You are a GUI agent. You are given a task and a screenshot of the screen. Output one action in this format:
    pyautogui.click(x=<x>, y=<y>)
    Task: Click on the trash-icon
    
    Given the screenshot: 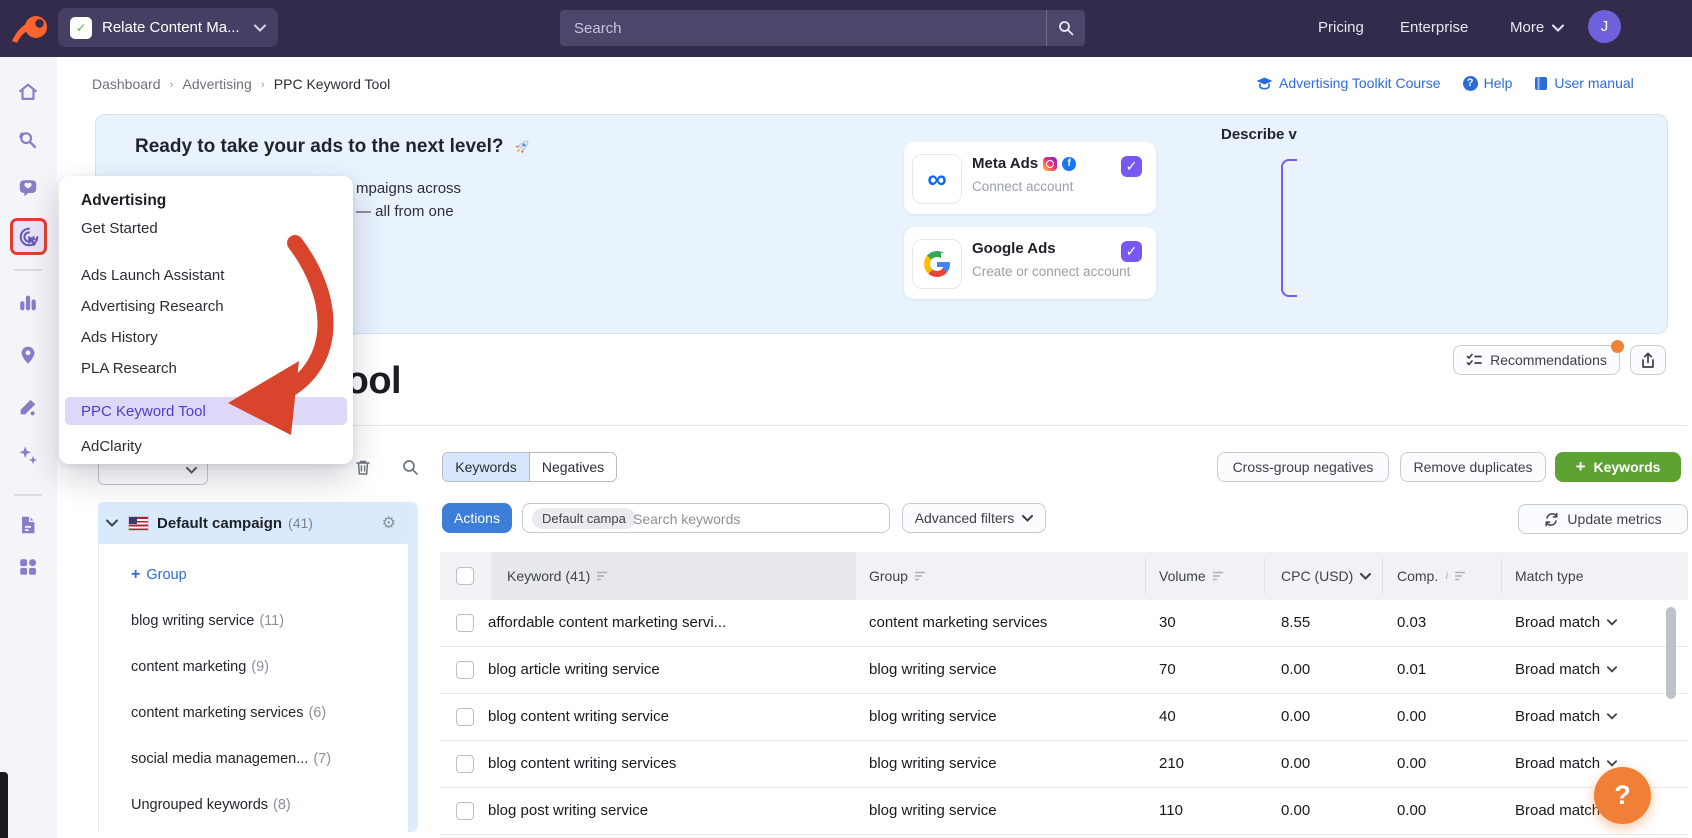 What is the action you would take?
    pyautogui.click(x=363, y=467)
    